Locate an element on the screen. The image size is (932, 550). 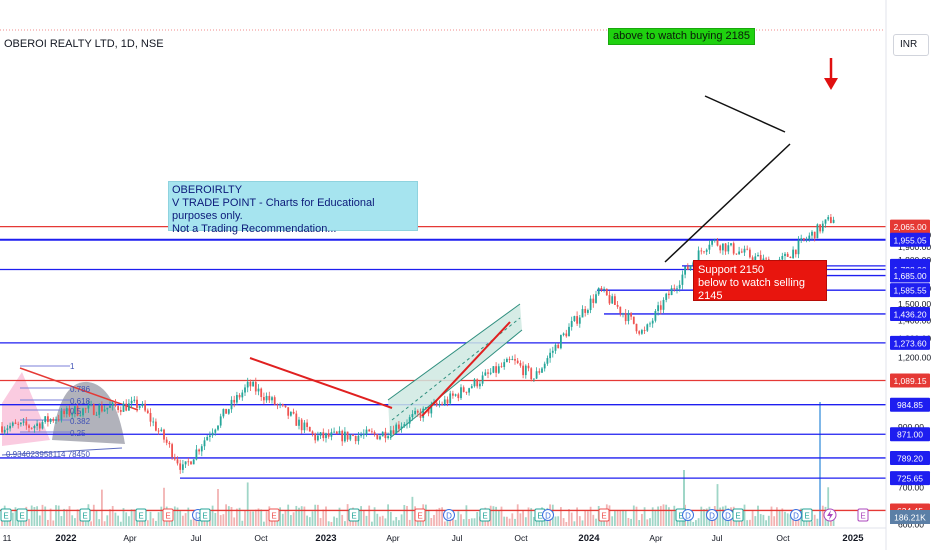
time-tick: Oct is located at coordinates (261, 538).